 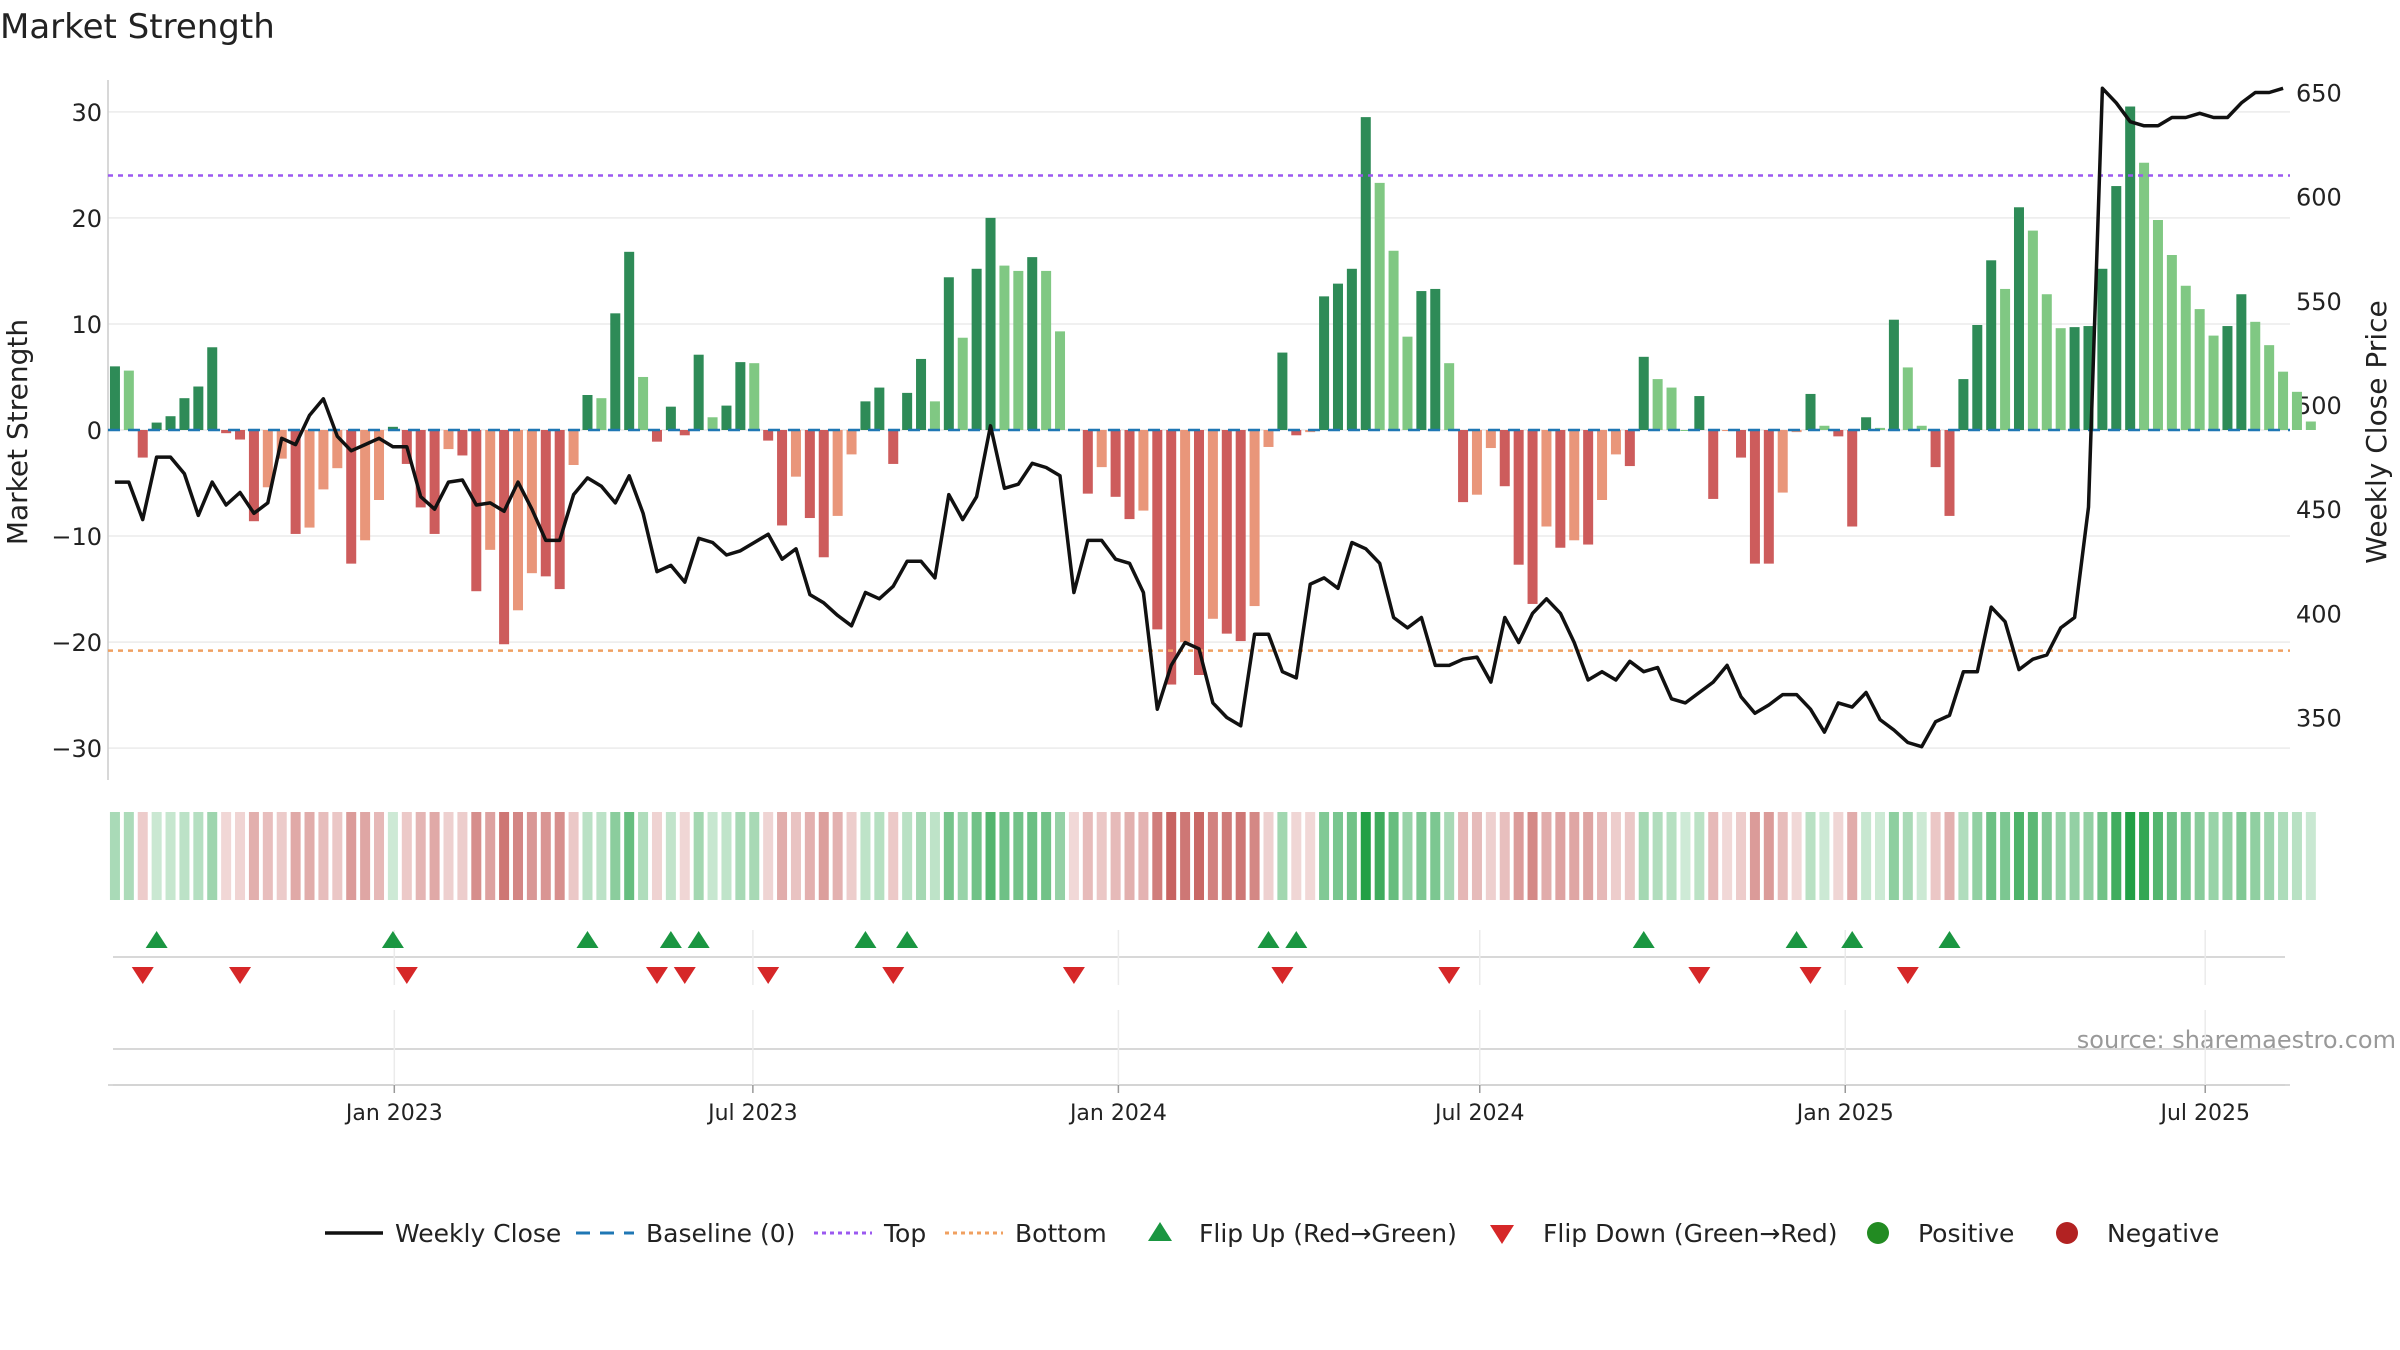 I want to click on x-tick-label: Jan 2025, so click(x=1844, y=1113).